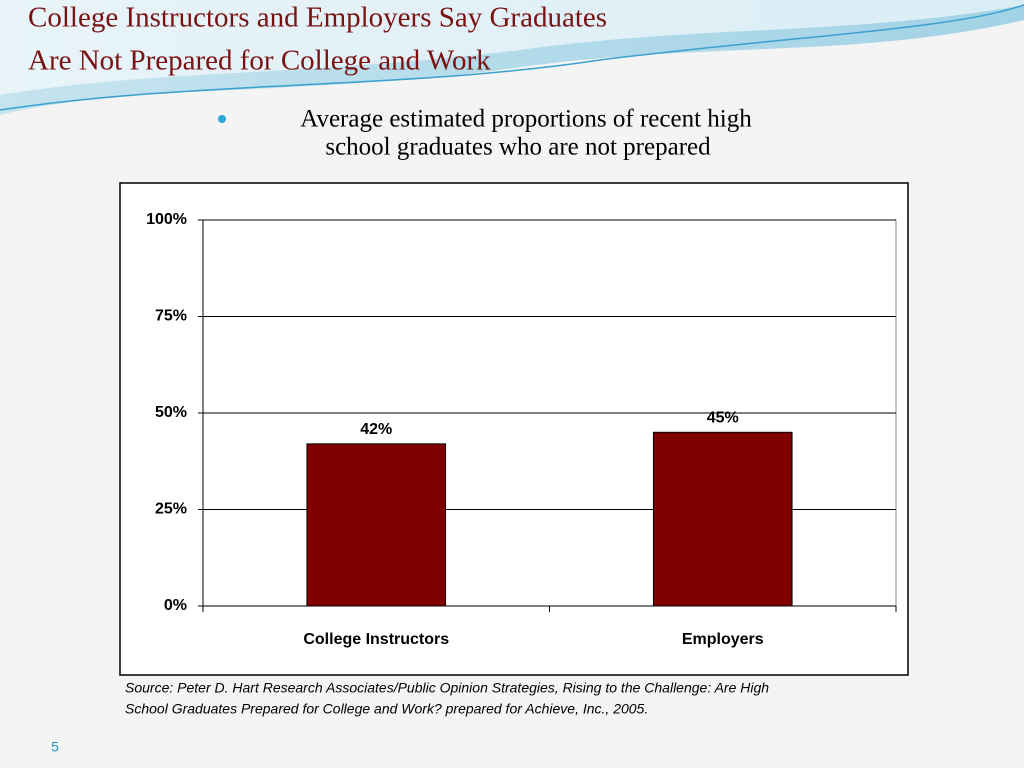 This screenshot has height=768, width=1024. What do you see at coordinates (376, 429) in the screenshot?
I see `value-label: 42%` at bounding box center [376, 429].